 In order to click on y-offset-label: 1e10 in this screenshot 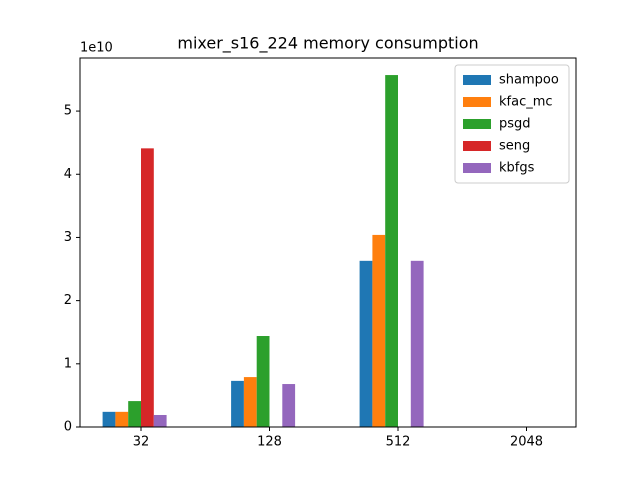, I will do `click(96, 48)`.